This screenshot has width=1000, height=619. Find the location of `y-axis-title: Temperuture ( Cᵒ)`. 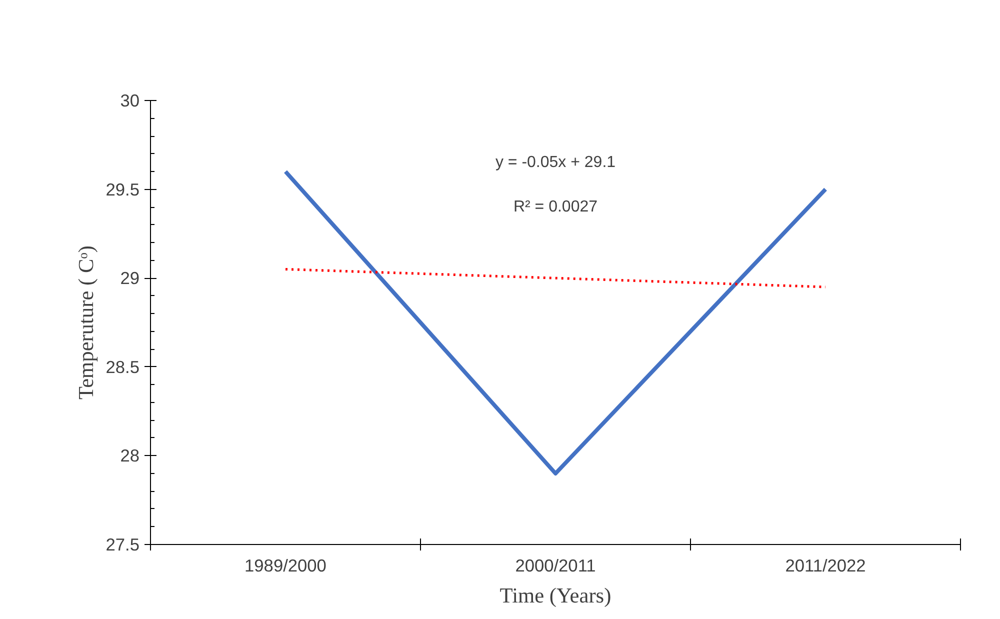

y-axis-title: Temperuture ( Cᵒ) is located at coordinates (86, 323).